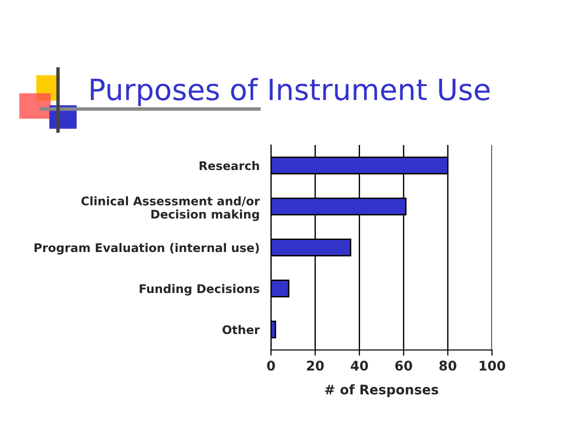 This screenshot has width=585, height=431. What do you see at coordinates (290, 92) in the screenshot?
I see `chart-title: Purposes of Instrument Use` at bounding box center [290, 92].